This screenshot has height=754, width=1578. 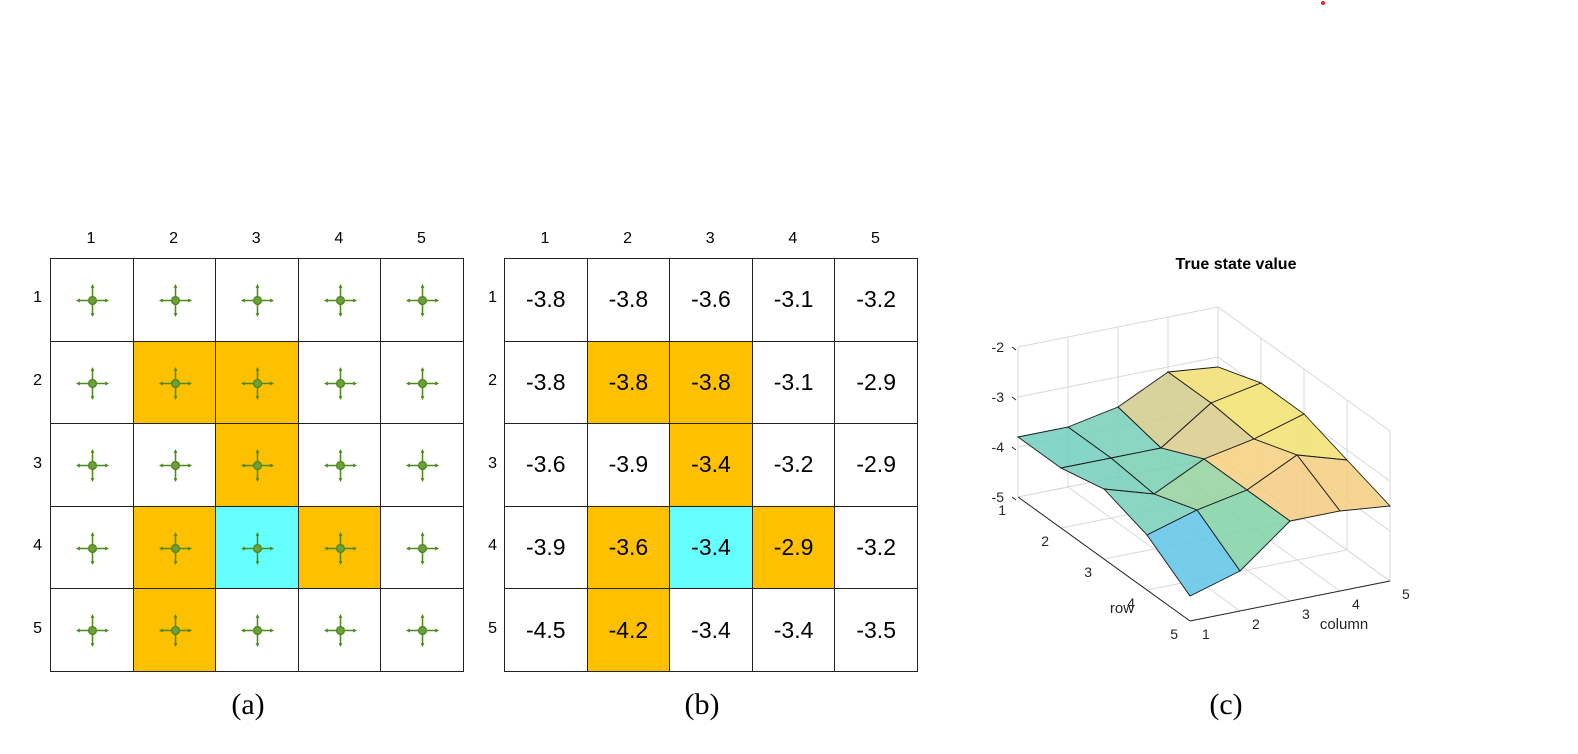 I want to click on policy-grid, so click(x=257, y=465).